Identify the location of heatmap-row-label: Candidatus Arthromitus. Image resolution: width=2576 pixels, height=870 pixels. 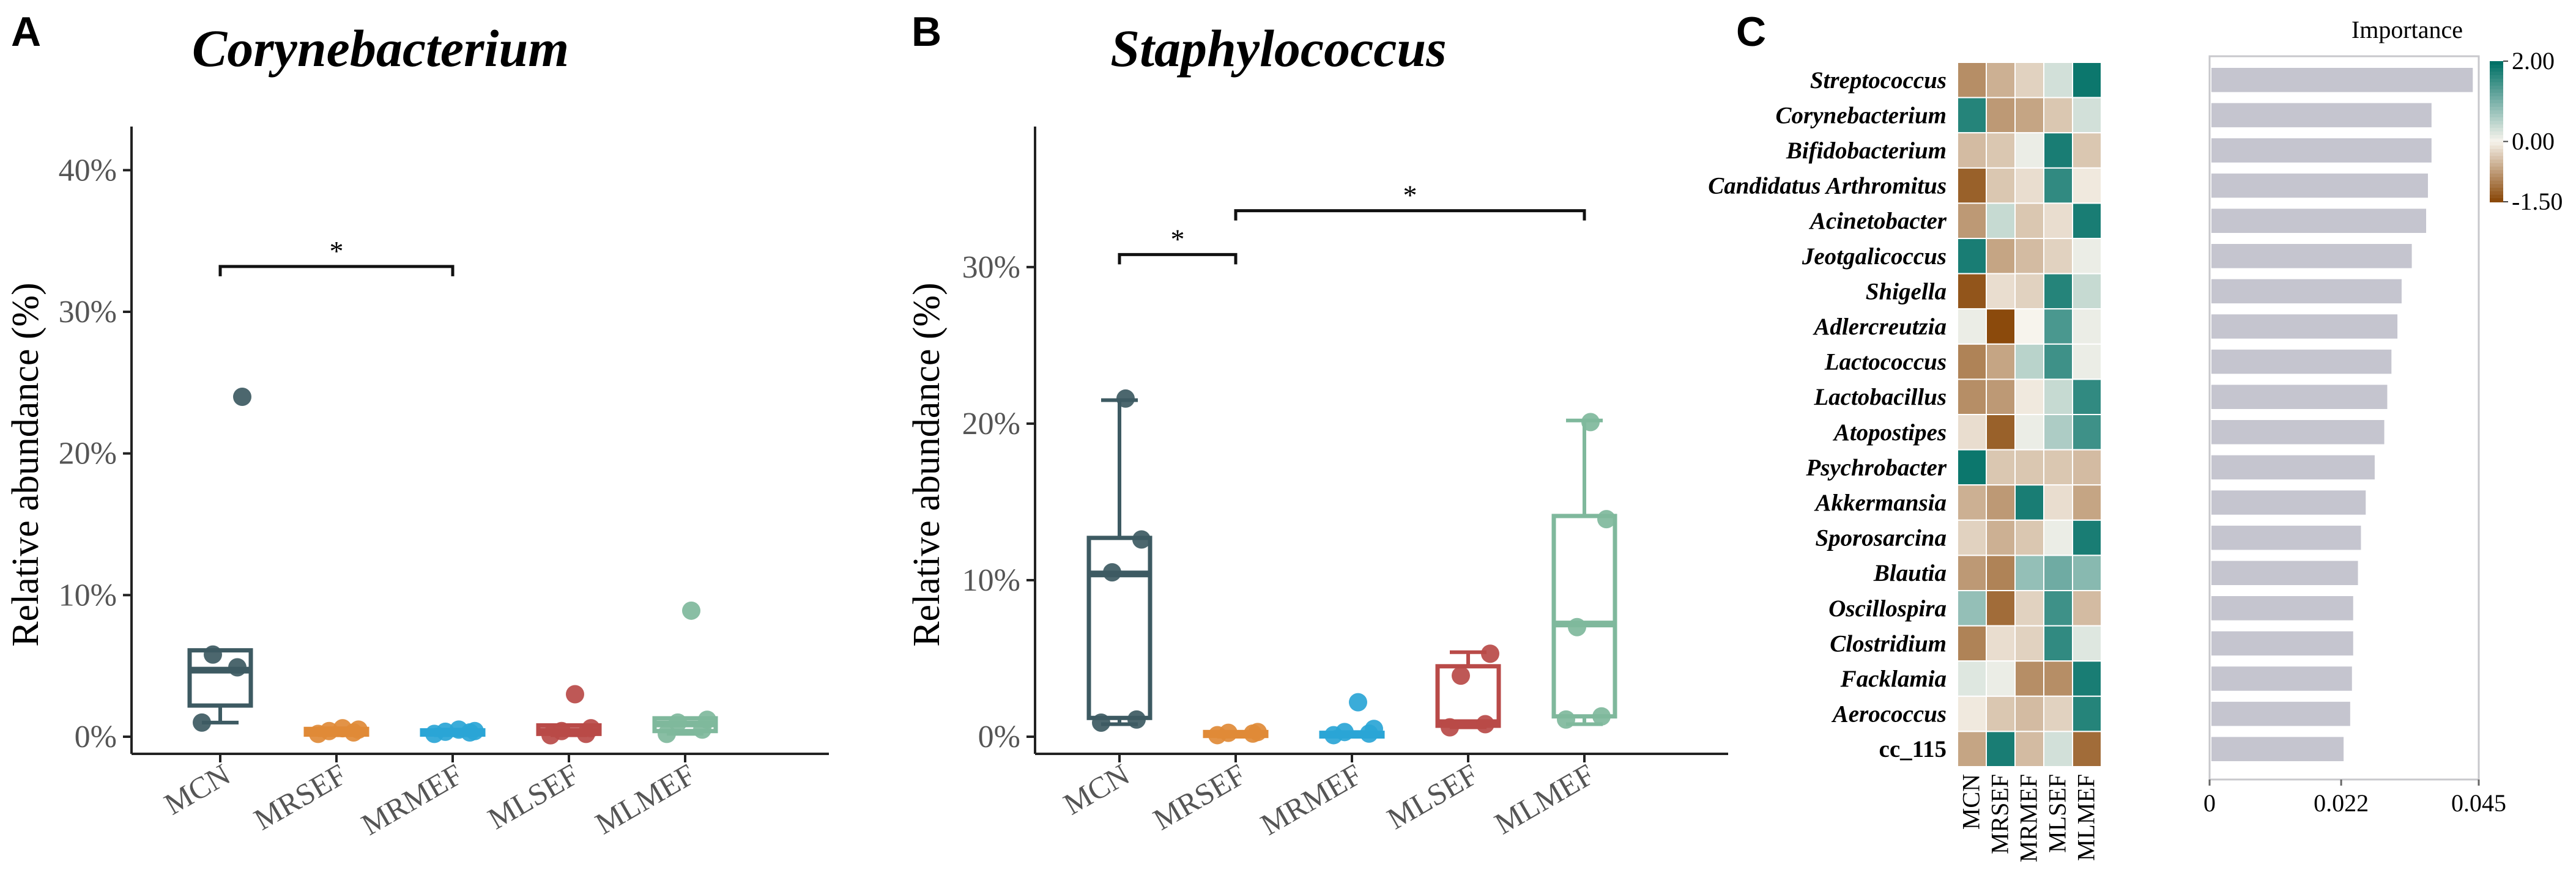
(1827, 186).